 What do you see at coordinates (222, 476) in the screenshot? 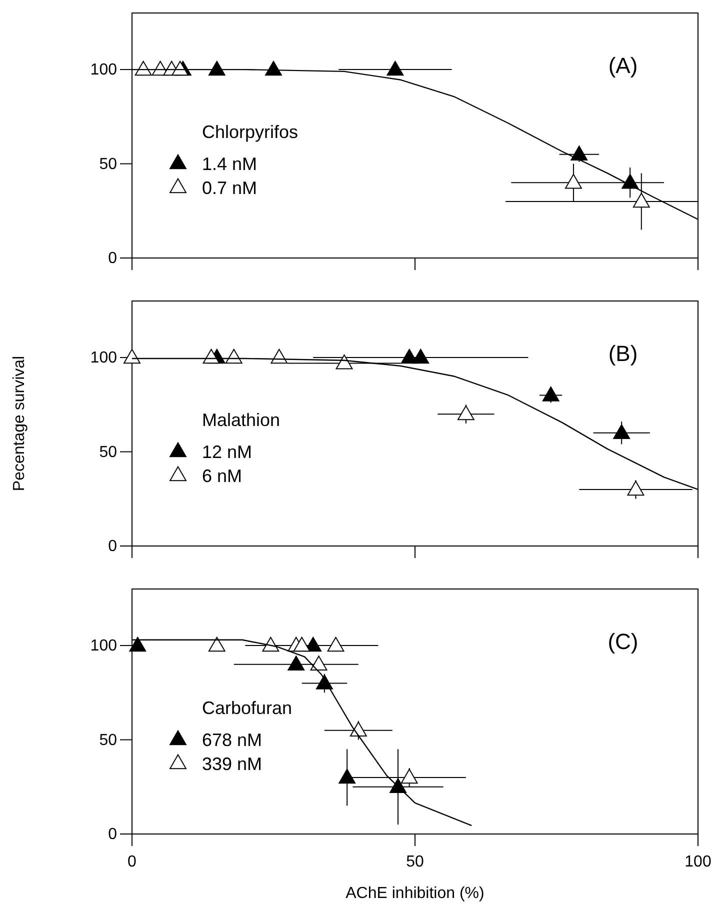
I see `legend-label: 6 nM` at bounding box center [222, 476].